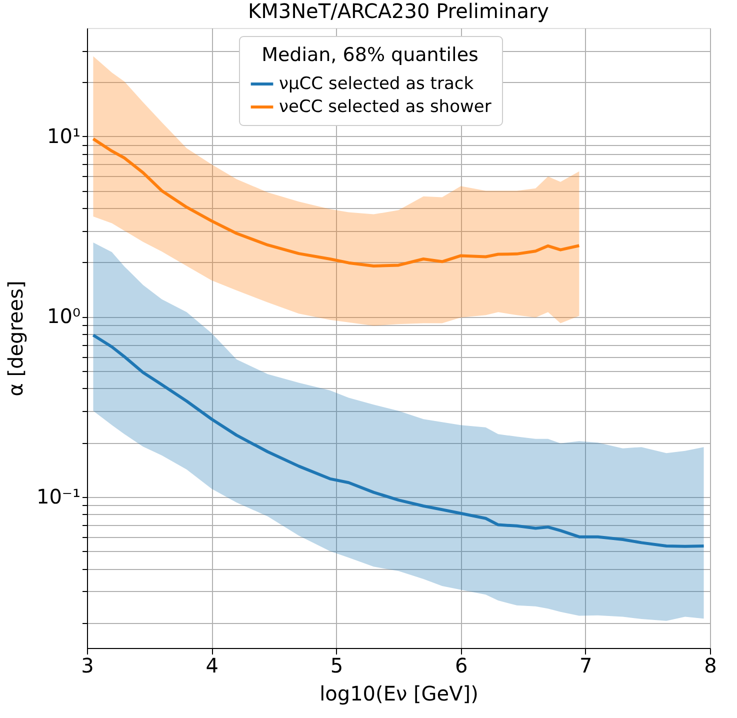 The image size is (737, 718). What do you see at coordinates (63, 316) in the screenshot?
I see `y-tick-label: 10⁰` at bounding box center [63, 316].